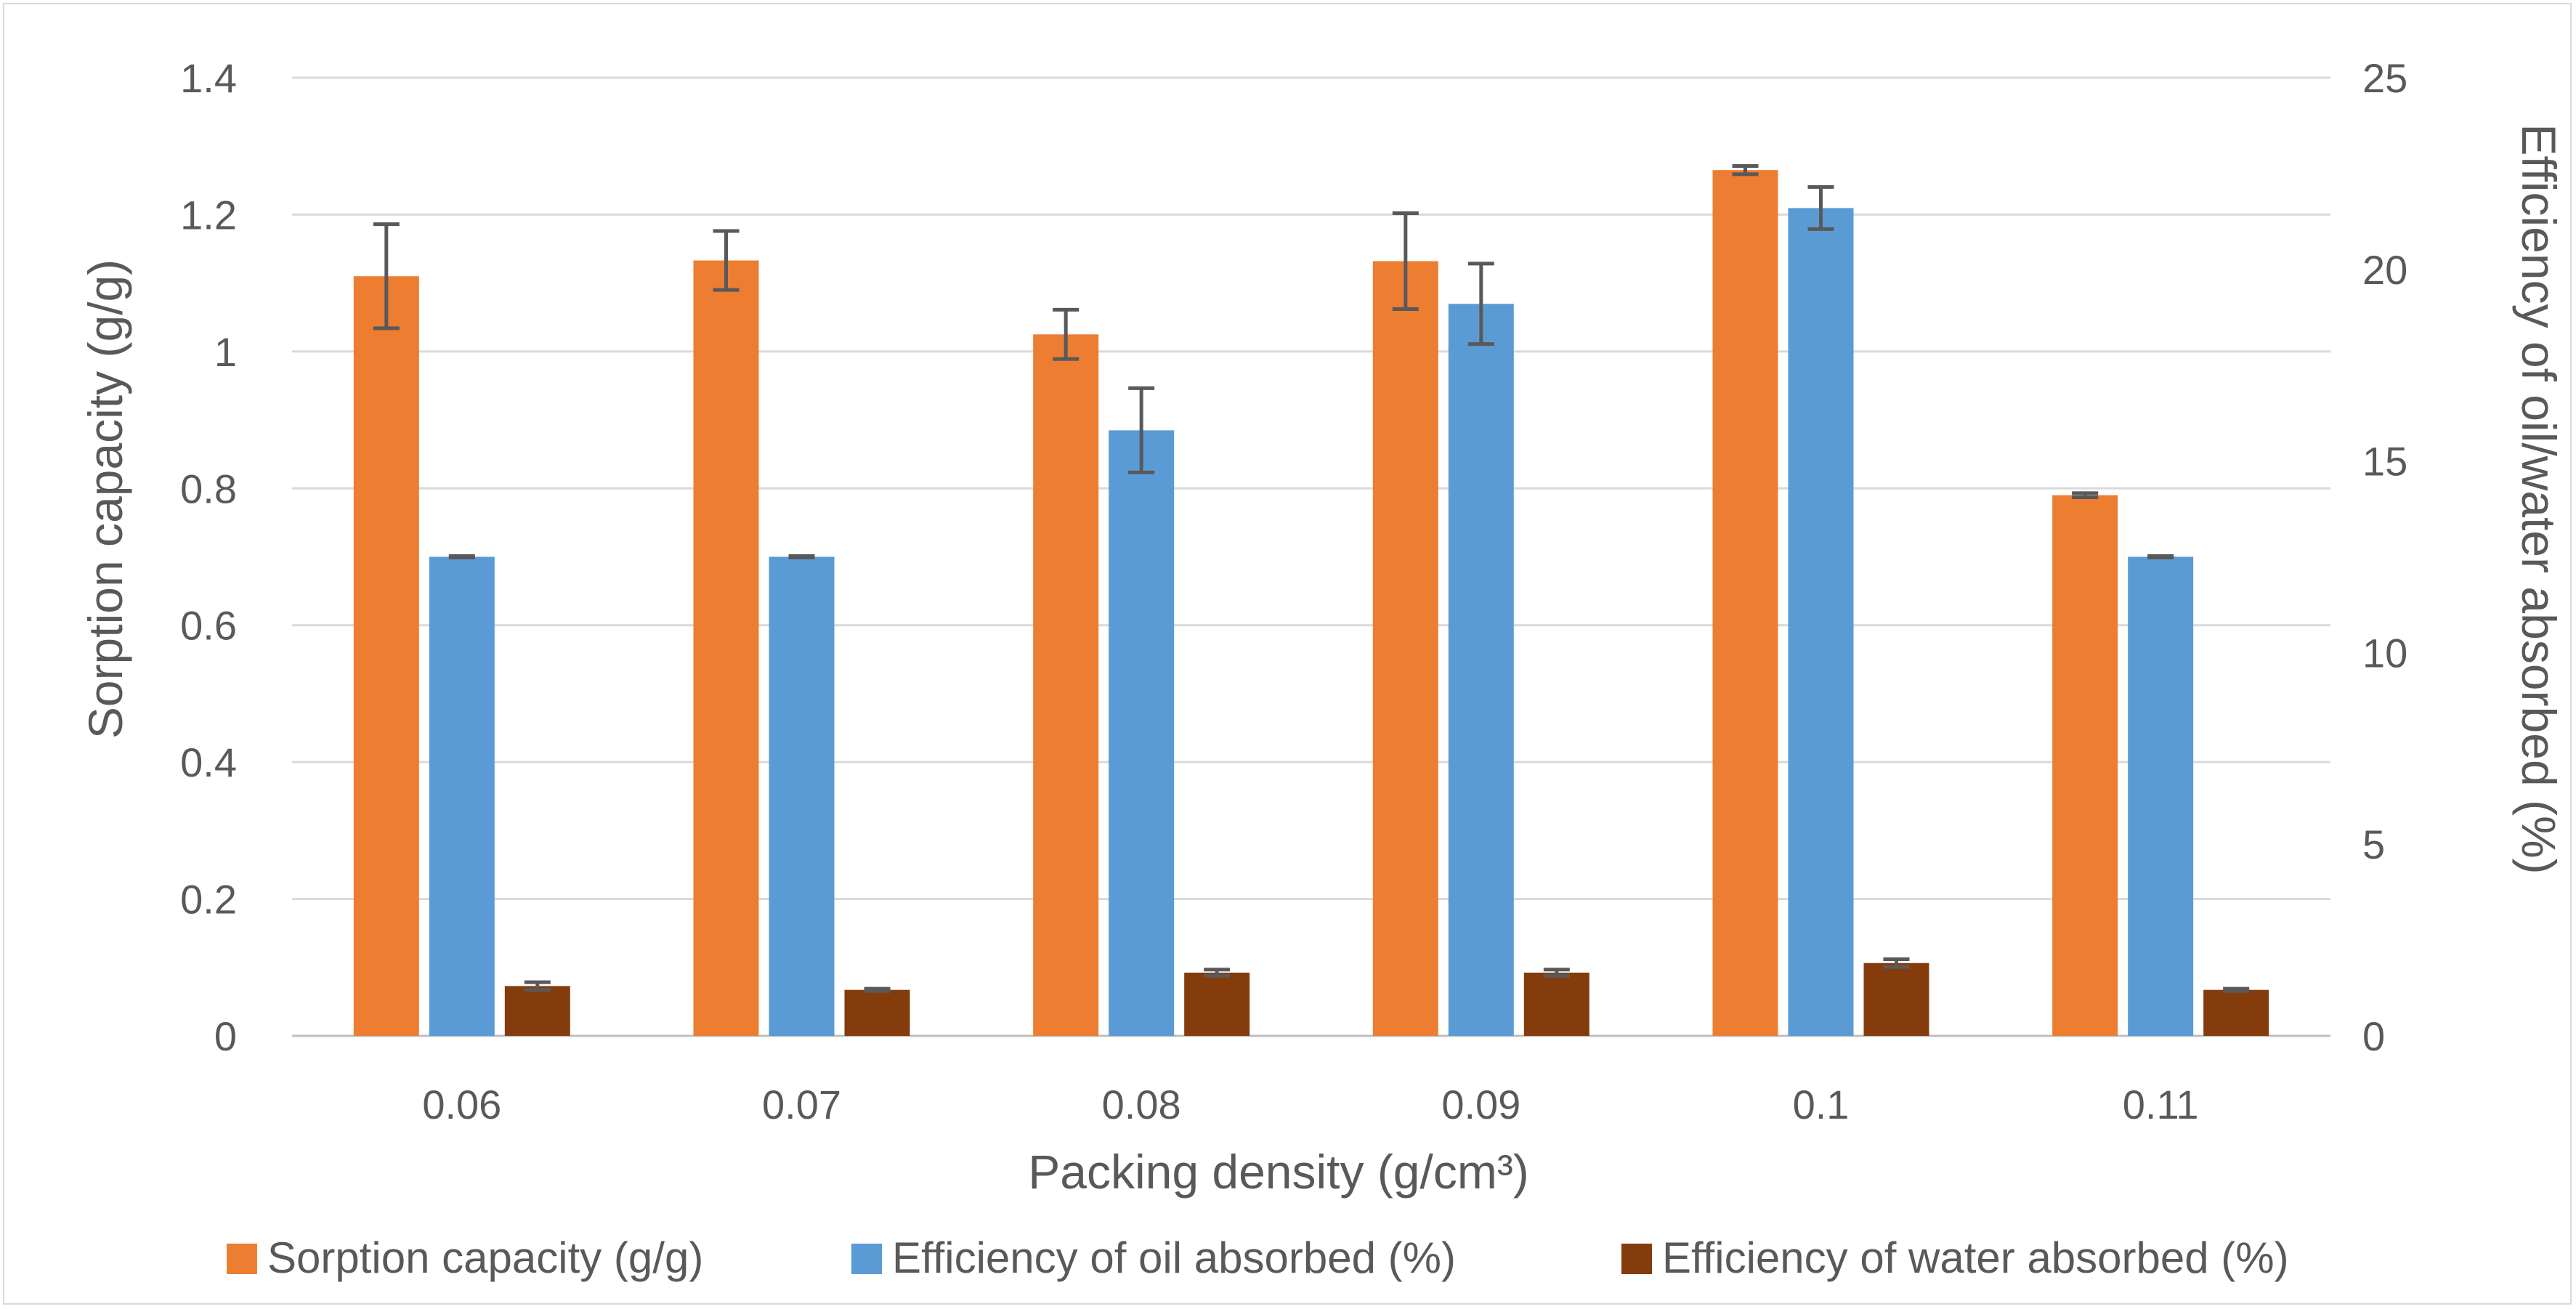 Image resolution: width=2576 pixels, height=1309 pixels. Describe the element at coordinates (225, 352) in the screenshot. I see `y-tick-label: 1` at that location.